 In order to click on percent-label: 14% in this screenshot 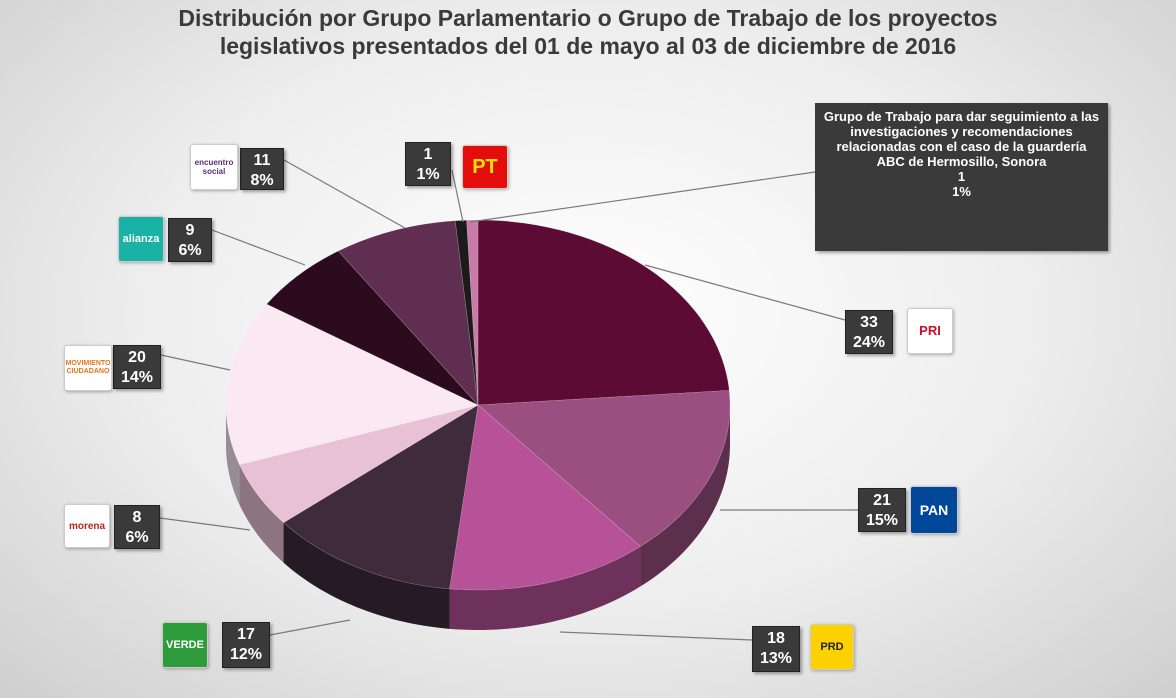, I will do `click(137, 377)`.